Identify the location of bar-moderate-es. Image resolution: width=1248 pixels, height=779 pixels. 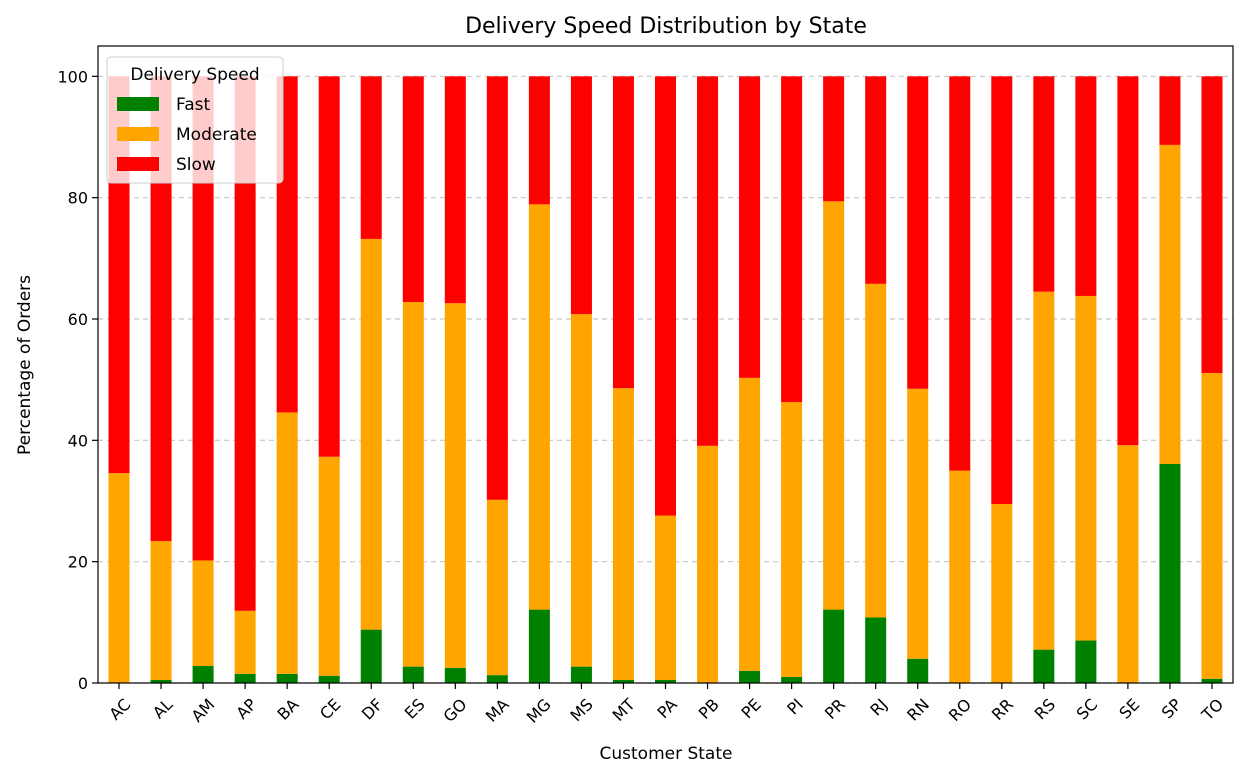
(413, 484).